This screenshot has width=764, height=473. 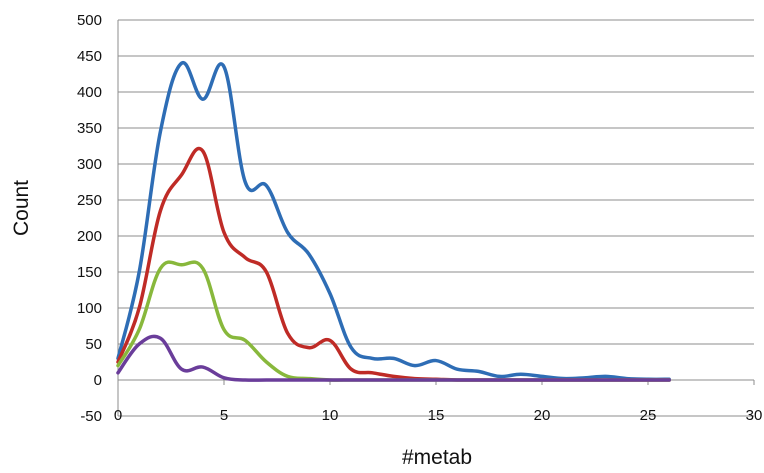 What do you see at coordinates (648, 415) in the screenshot?
I see `x-tick-label: 25` at bounding box center [648, 415].